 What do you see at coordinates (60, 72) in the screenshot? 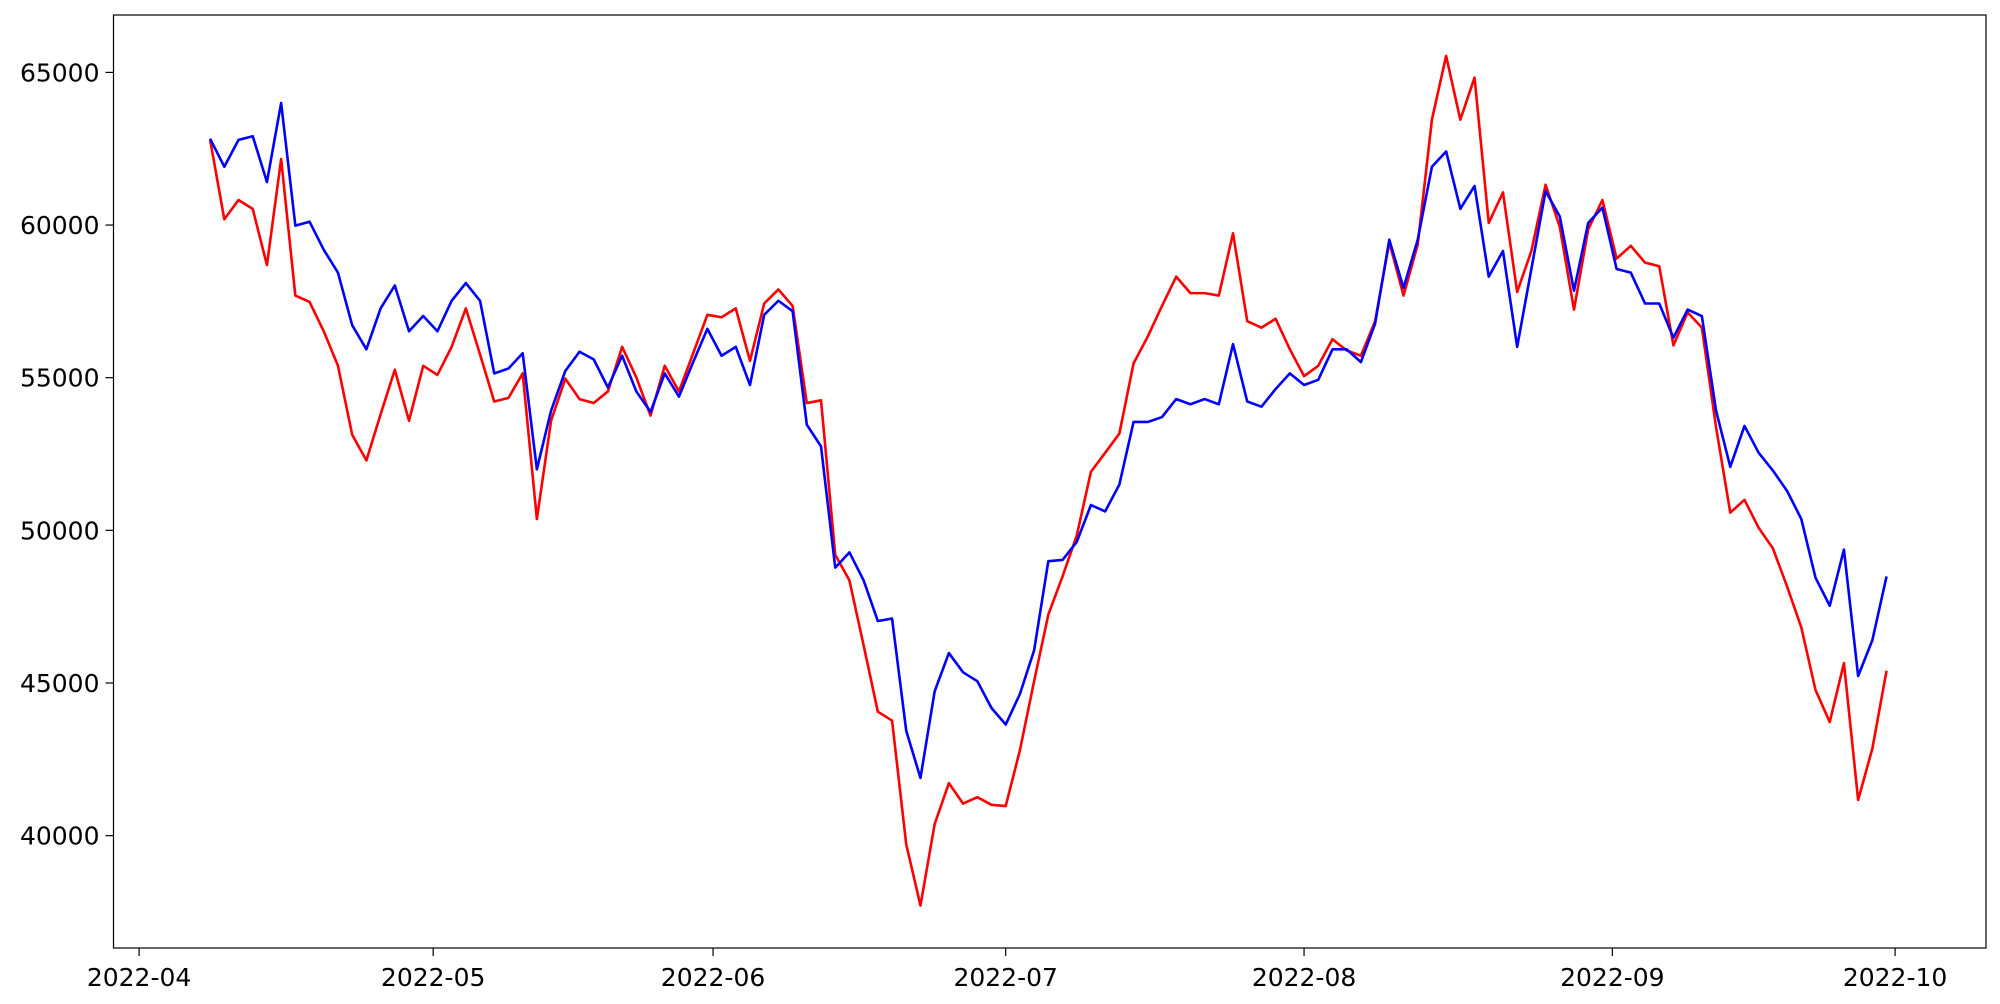
I see `y-tick-label: 65000` at bounding box center [60, 72].